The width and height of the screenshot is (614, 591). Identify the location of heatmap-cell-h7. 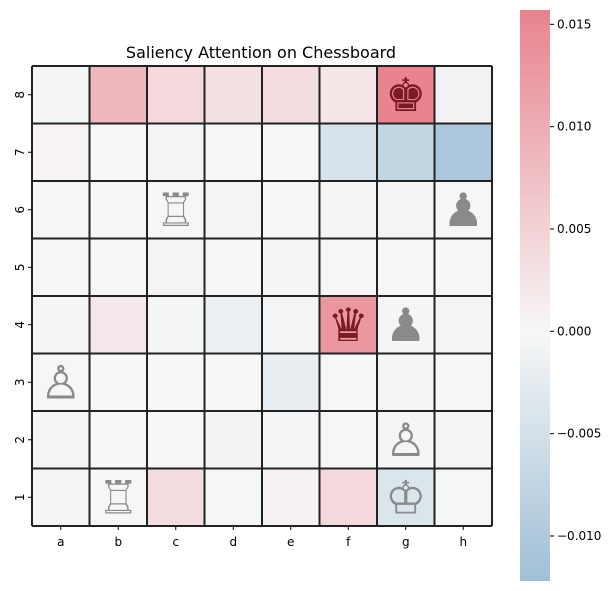
(463, 152).